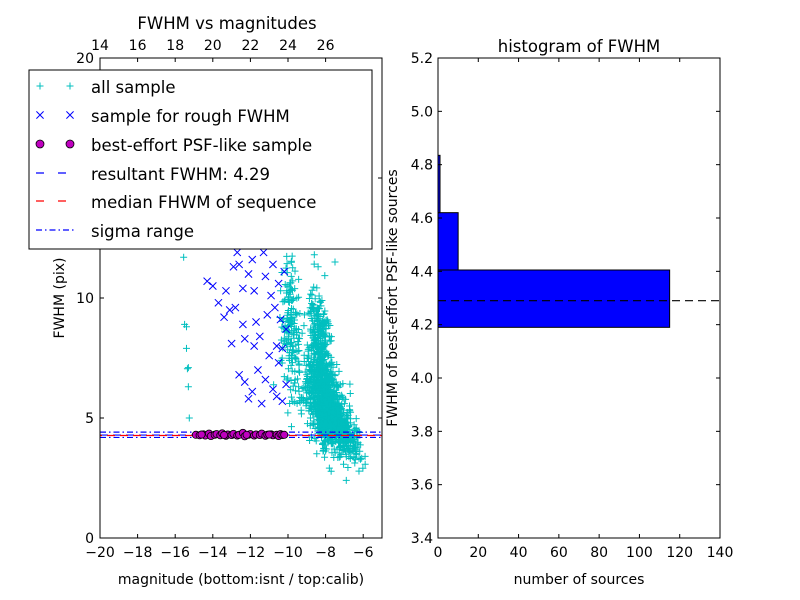 This screenshot has height=600, width=800. Describe the element at coordinates (679, 553) in the screenshot. I see `histogram-x-tick-label: 120` at that location.